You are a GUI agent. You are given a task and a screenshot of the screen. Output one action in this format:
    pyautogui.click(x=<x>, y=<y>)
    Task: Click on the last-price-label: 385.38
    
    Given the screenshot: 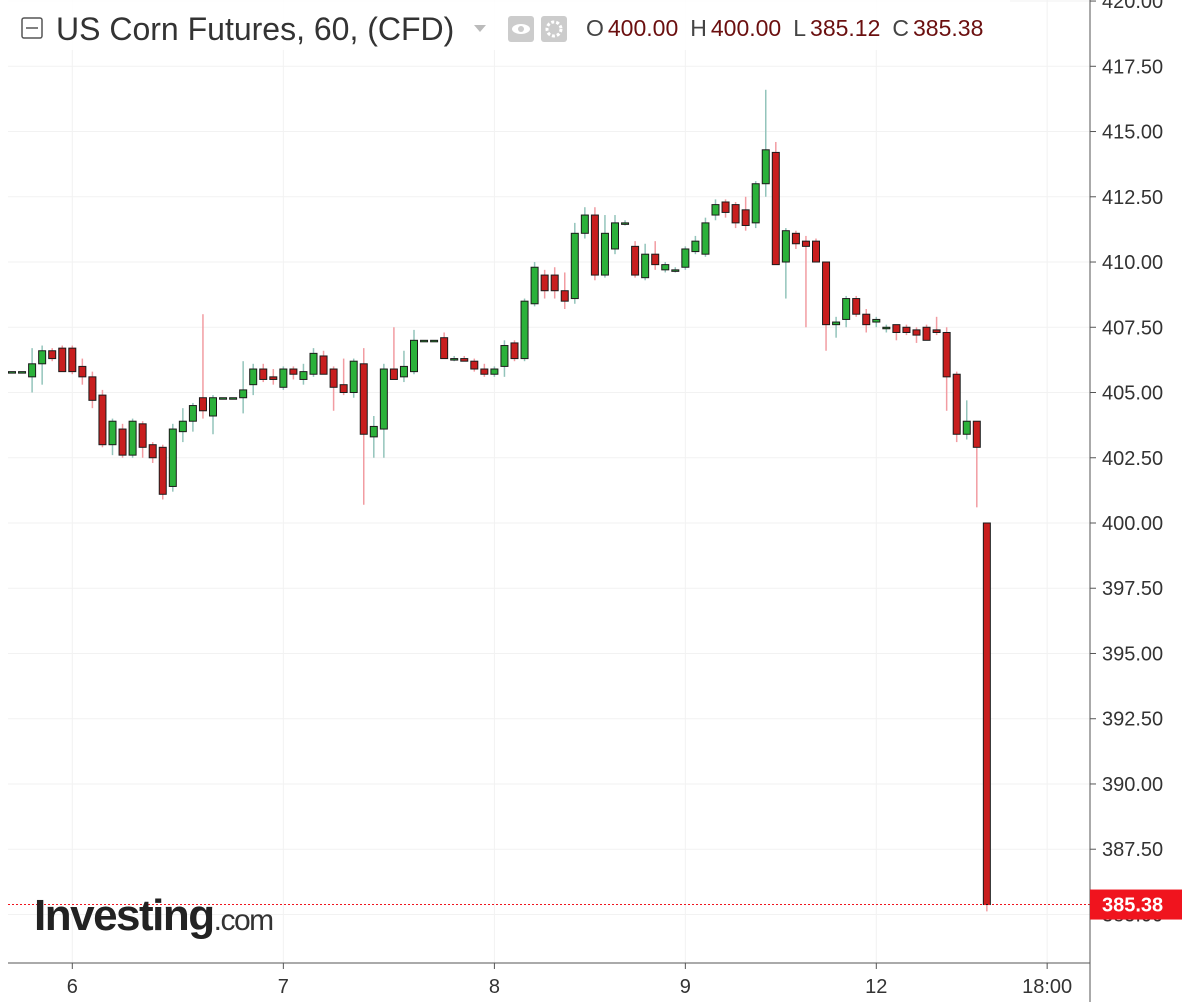 What is the action you would take?
    pyautogui.click(x=1132, y=906)
    